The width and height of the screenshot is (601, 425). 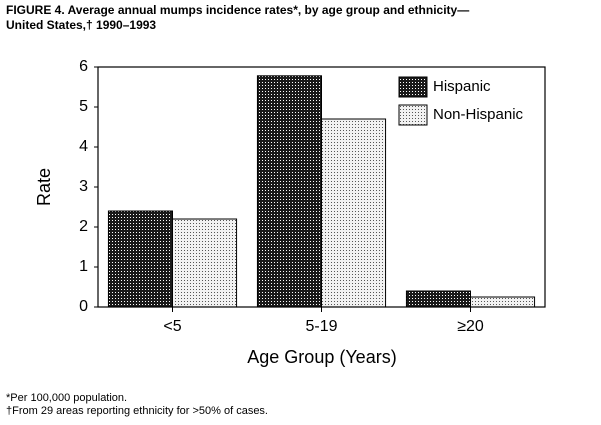 What do you see at coordinates (462, 86) in the screenshot?
I see `legend-label: Hispanic` at bounding box center [462, 86].